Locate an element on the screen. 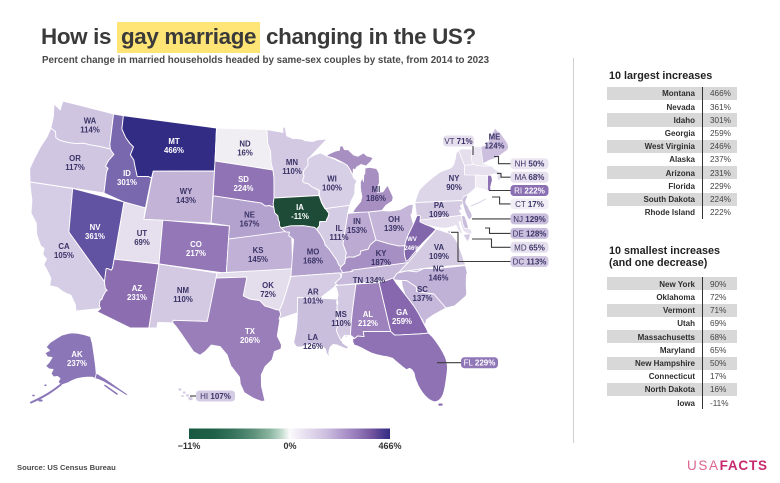 Image resolution: width=780 pixels, height=483 pixels. svg-text: 246% is located at coordinates (412, 249).